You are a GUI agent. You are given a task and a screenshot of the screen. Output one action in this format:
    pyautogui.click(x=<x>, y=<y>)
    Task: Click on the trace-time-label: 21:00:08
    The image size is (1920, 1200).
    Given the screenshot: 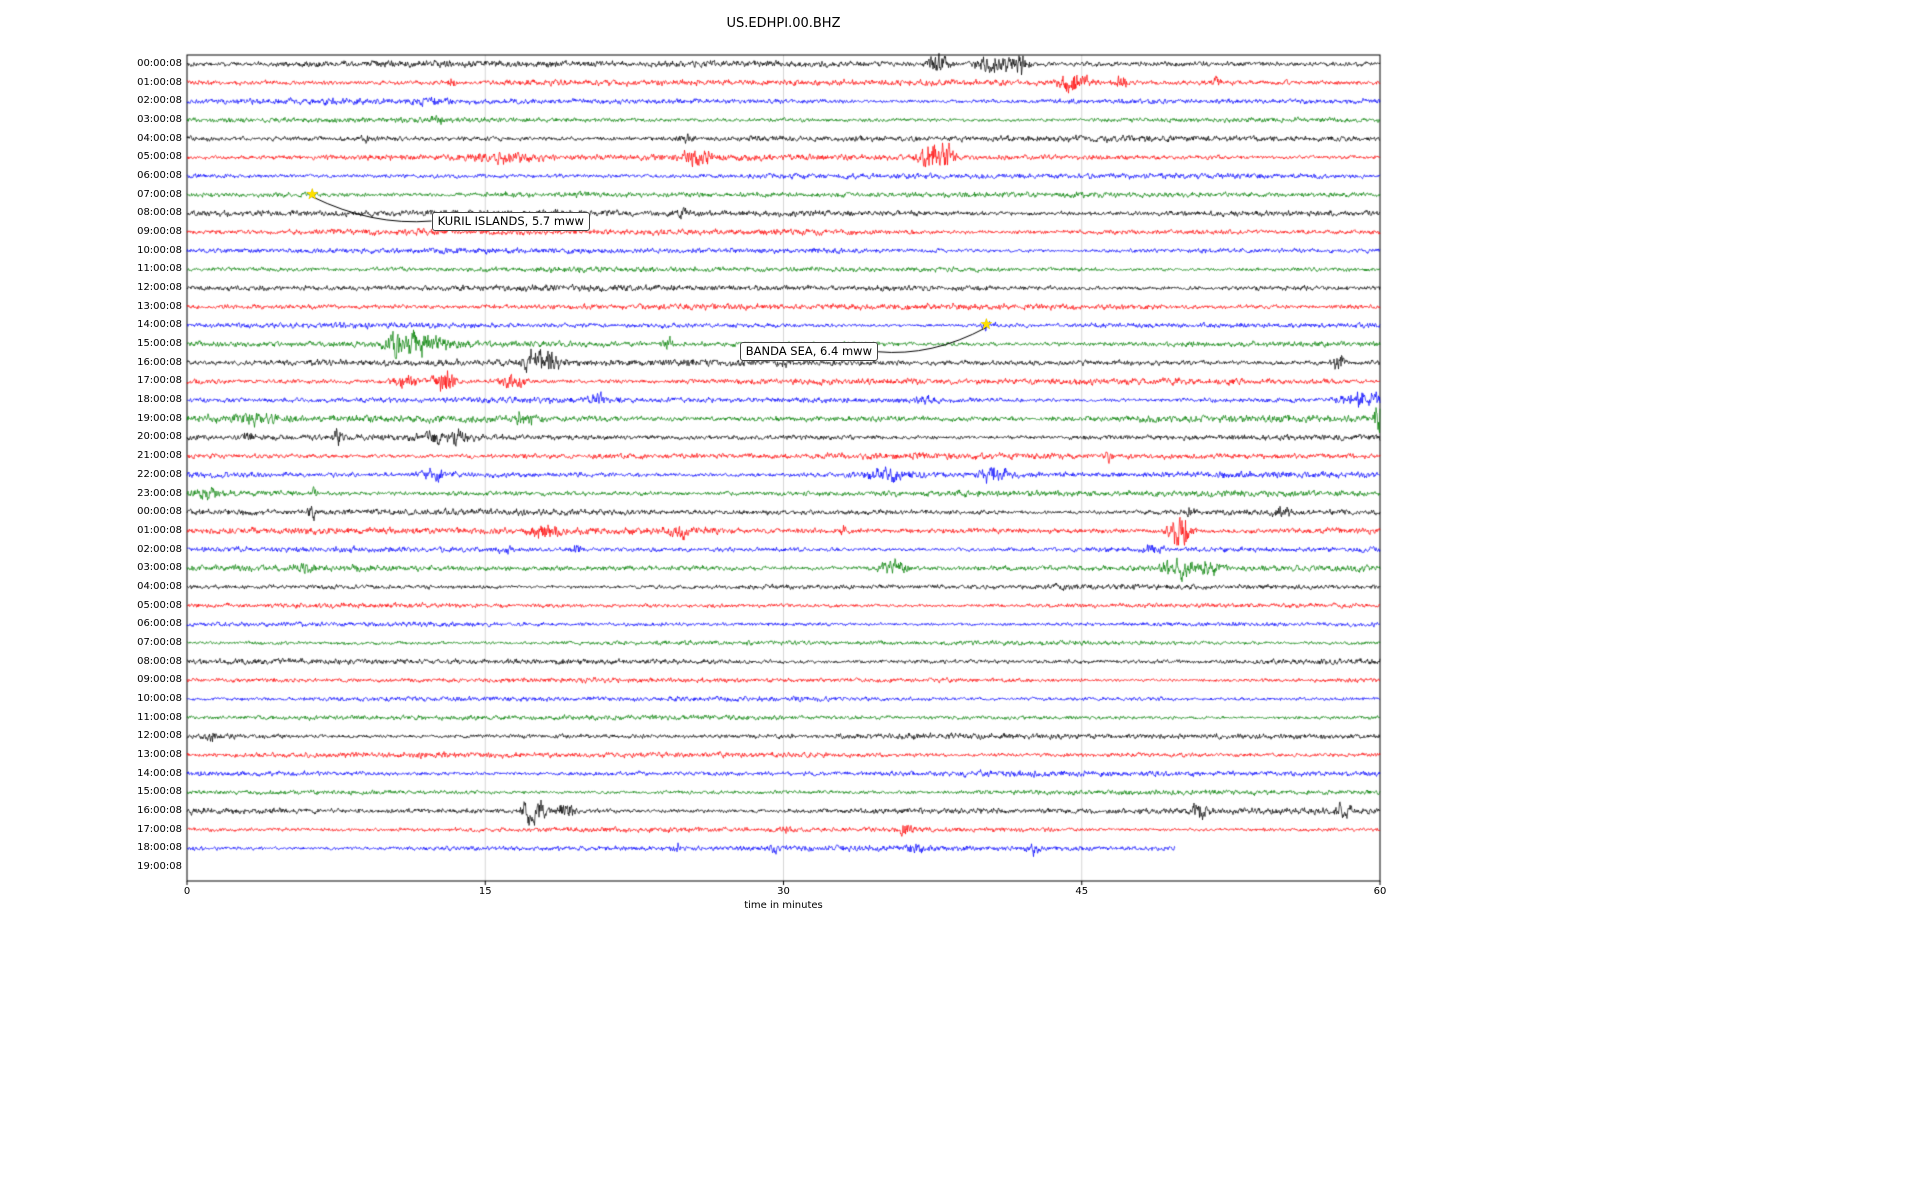 What is the action you would take?
    pyautogui.click(x=159, y=456)
    